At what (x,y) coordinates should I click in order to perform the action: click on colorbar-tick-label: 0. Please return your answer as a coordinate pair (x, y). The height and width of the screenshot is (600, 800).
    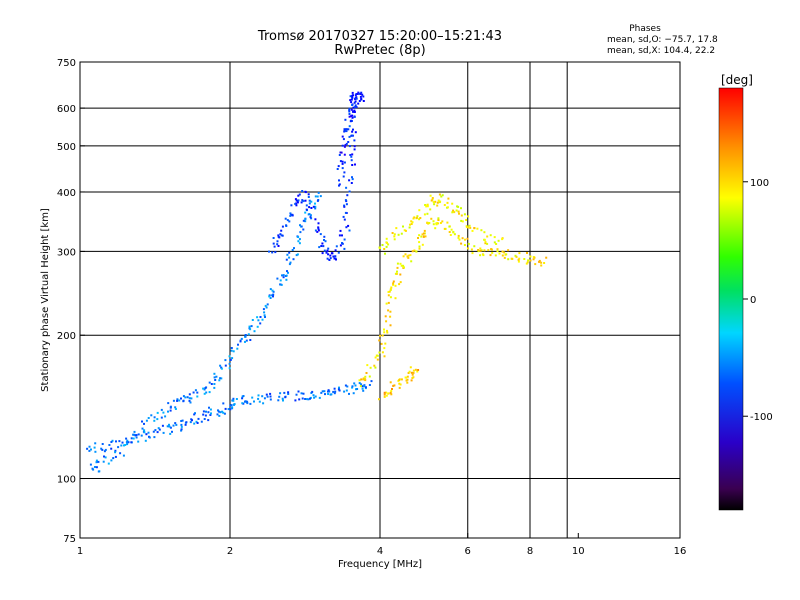
    Looking at the image, I should click on (753, 300).